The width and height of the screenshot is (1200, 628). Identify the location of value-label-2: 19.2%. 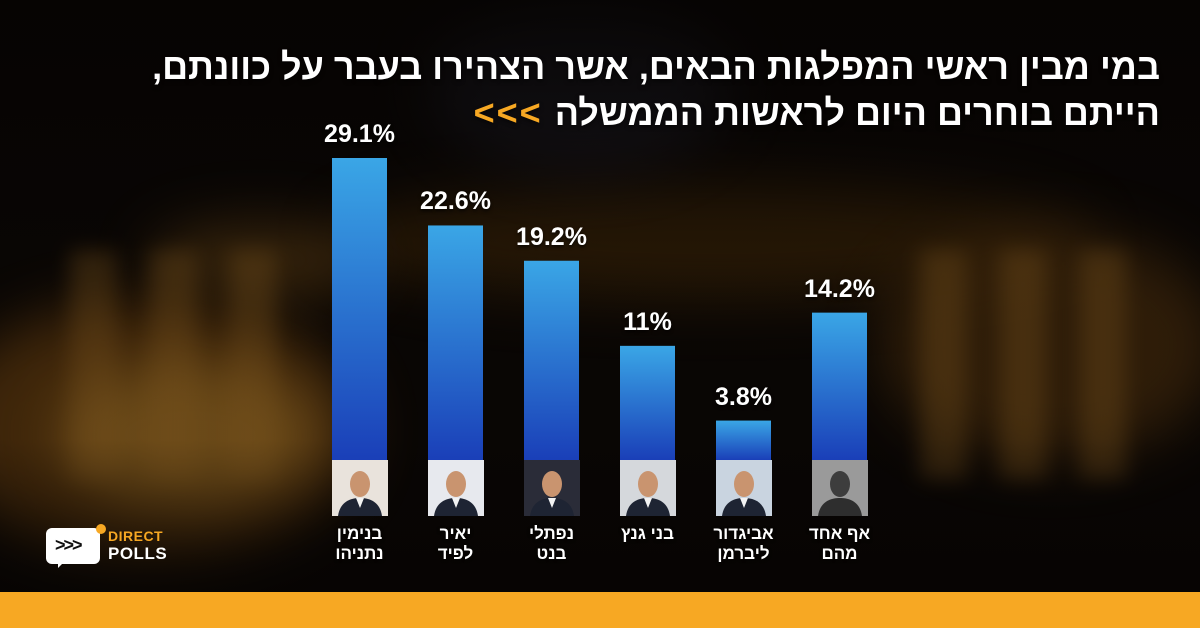
(551, 236).